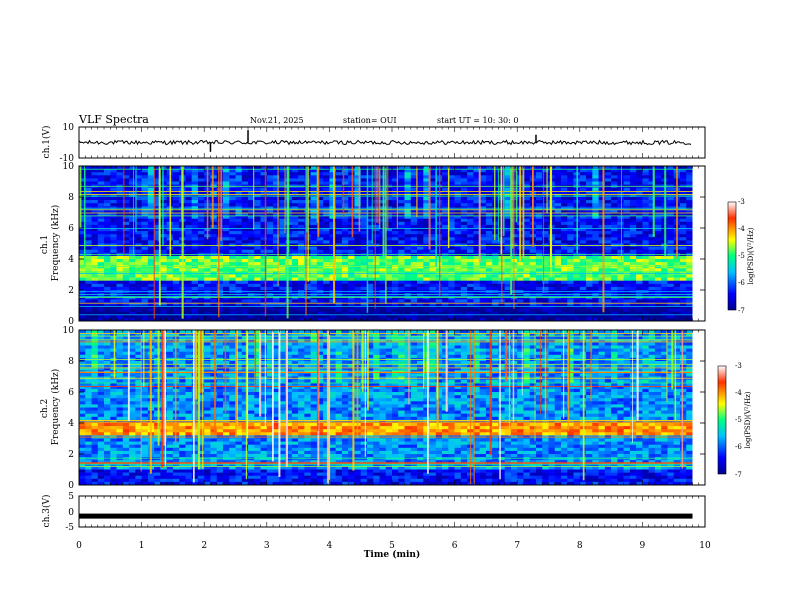 The image size is (792, 612). Describe the element at coordinates (385, 142) in the screenshot. I see `ch1-waveform-trace` at that location.